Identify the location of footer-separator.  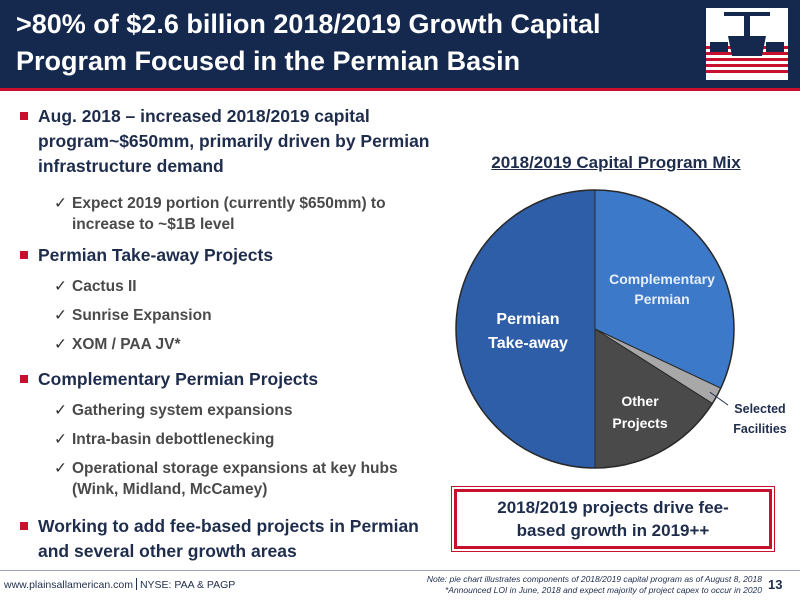
(136, 584).